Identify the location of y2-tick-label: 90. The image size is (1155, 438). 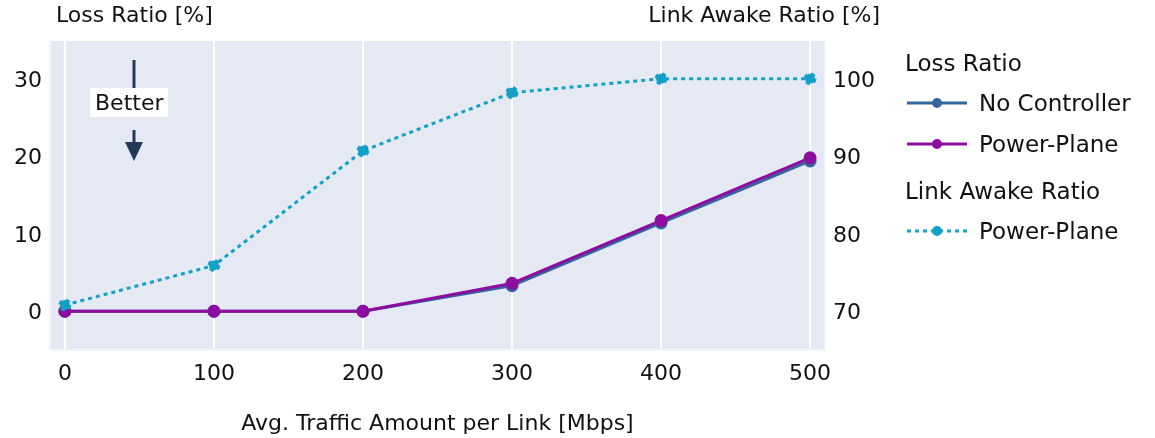
(847, 157).